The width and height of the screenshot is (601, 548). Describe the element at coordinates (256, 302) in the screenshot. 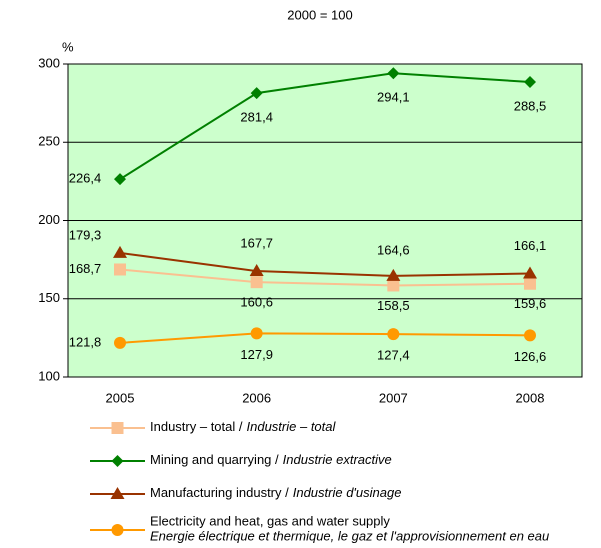

I see `data-label: 160,6` at that location.